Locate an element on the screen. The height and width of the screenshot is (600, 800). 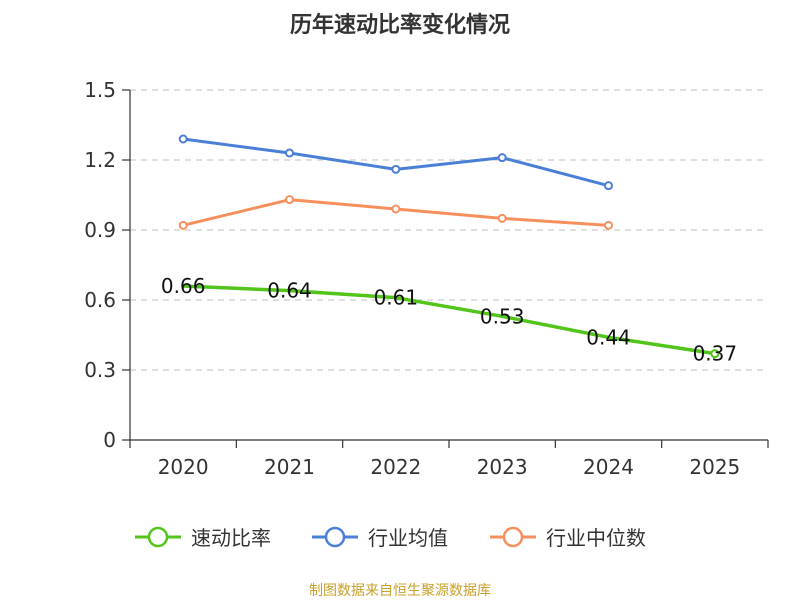
x-tick-label: 2021 is located at coordinates (289, 467).